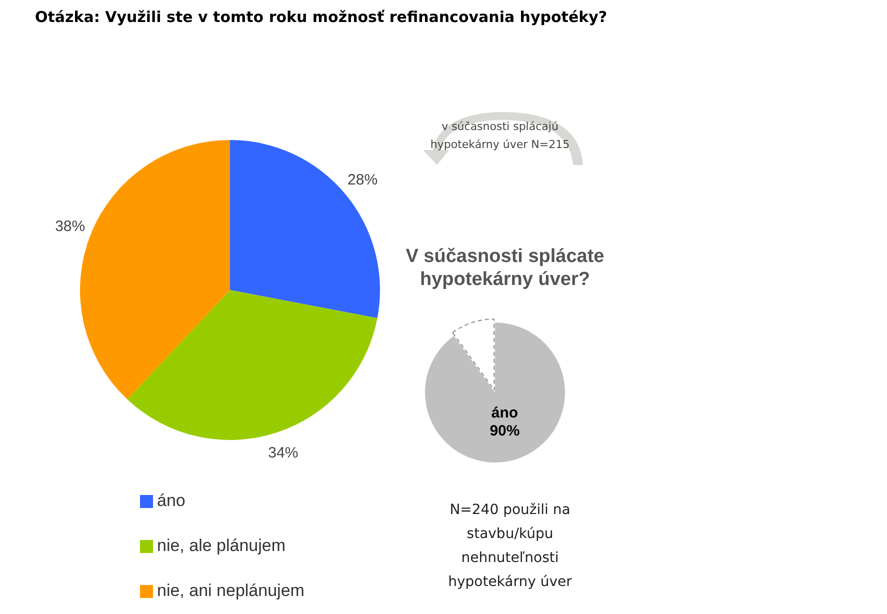 This screenshot has width=887, height=614. What do you see at coordinates (283, 453) in the screenshot?
I see `data-label: 34%` at bounding box center [283, 453].